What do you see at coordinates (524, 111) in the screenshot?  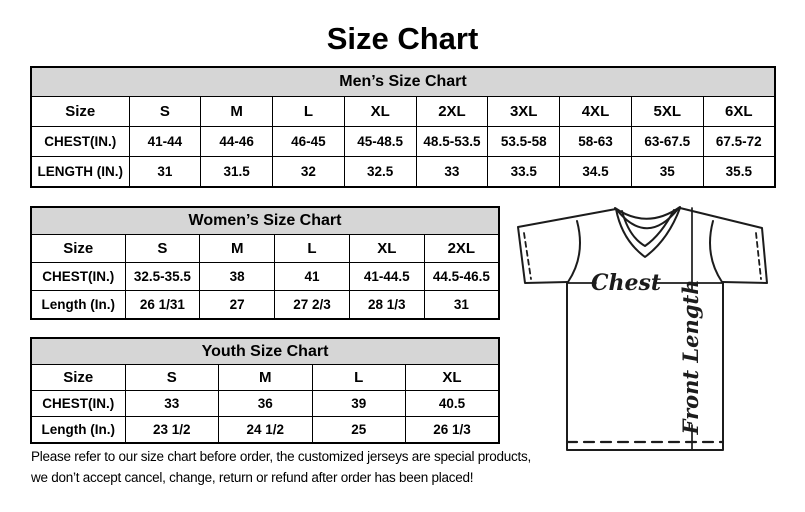 I see `value-cell: 3XL` at bounding box center [524, 111].